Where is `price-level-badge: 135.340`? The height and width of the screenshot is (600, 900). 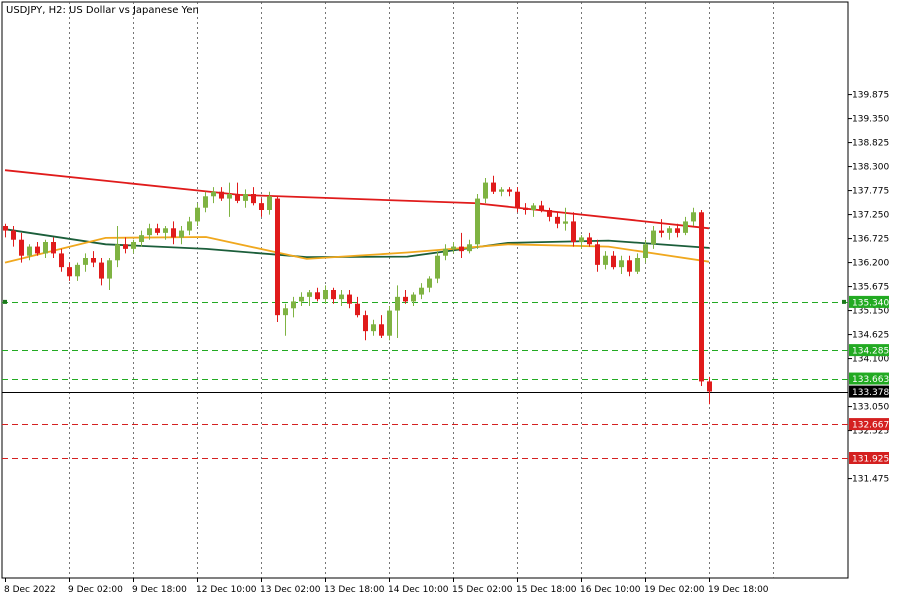
price-level-badge: 135.340 is located at coordinates (869, 302).